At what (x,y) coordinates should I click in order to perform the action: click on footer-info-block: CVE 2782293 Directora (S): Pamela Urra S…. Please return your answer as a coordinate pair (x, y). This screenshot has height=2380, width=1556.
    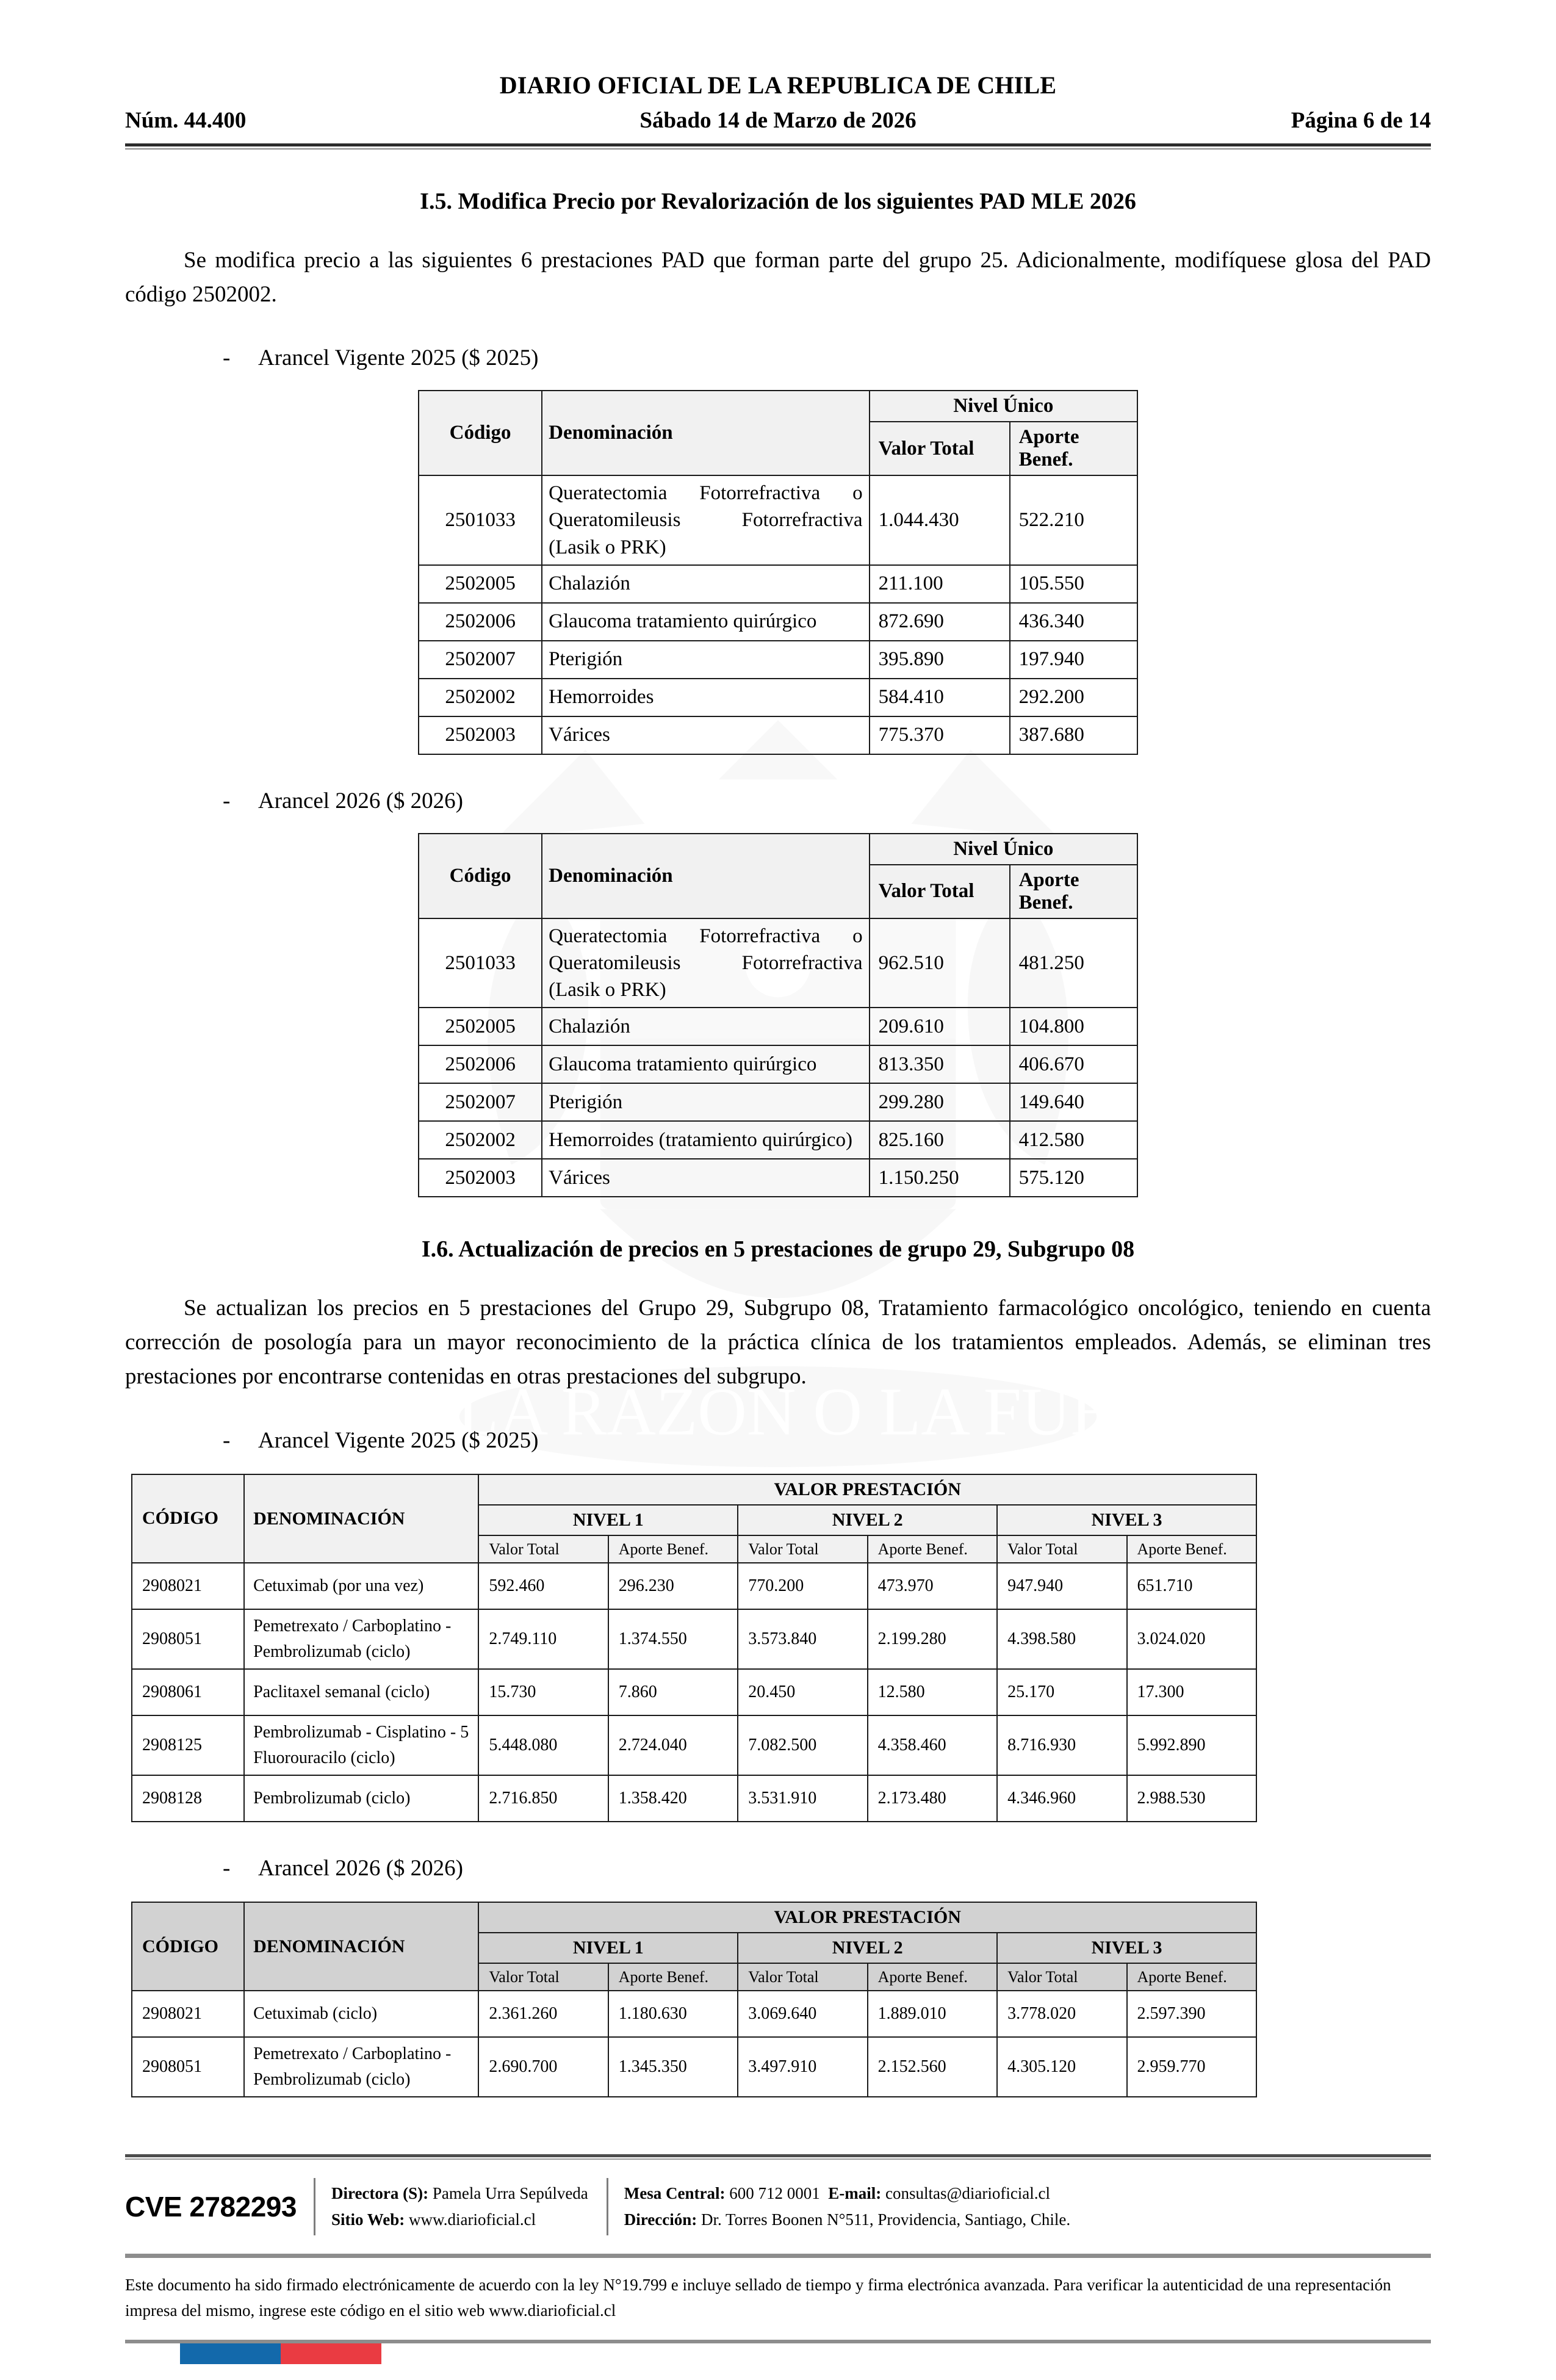
    Looking at the image, I should click on (778, 2206).